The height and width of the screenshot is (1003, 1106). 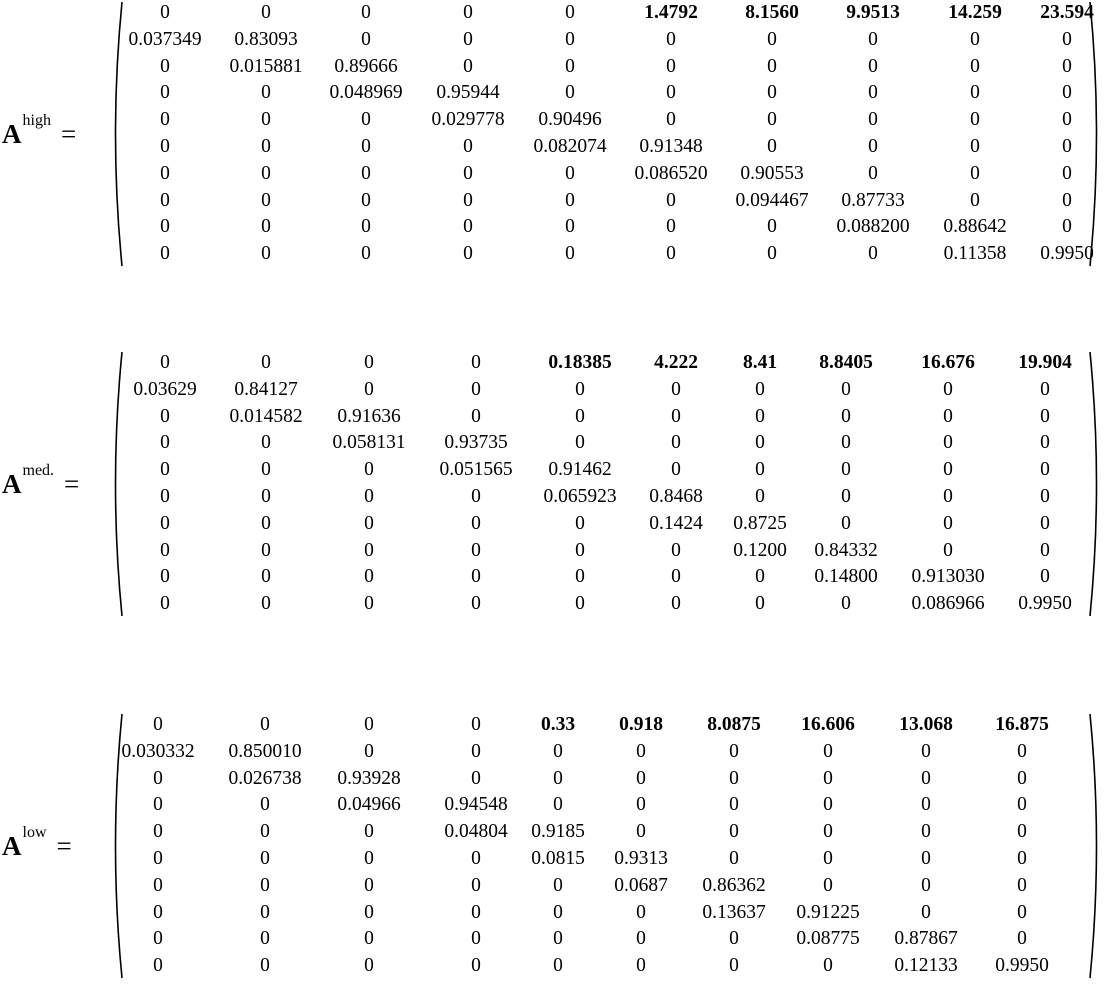 What do you see at coordinates (772, 12) in the screenshot?
I see `matrix-cell: 8.1560` at bounding box center [772, 12].